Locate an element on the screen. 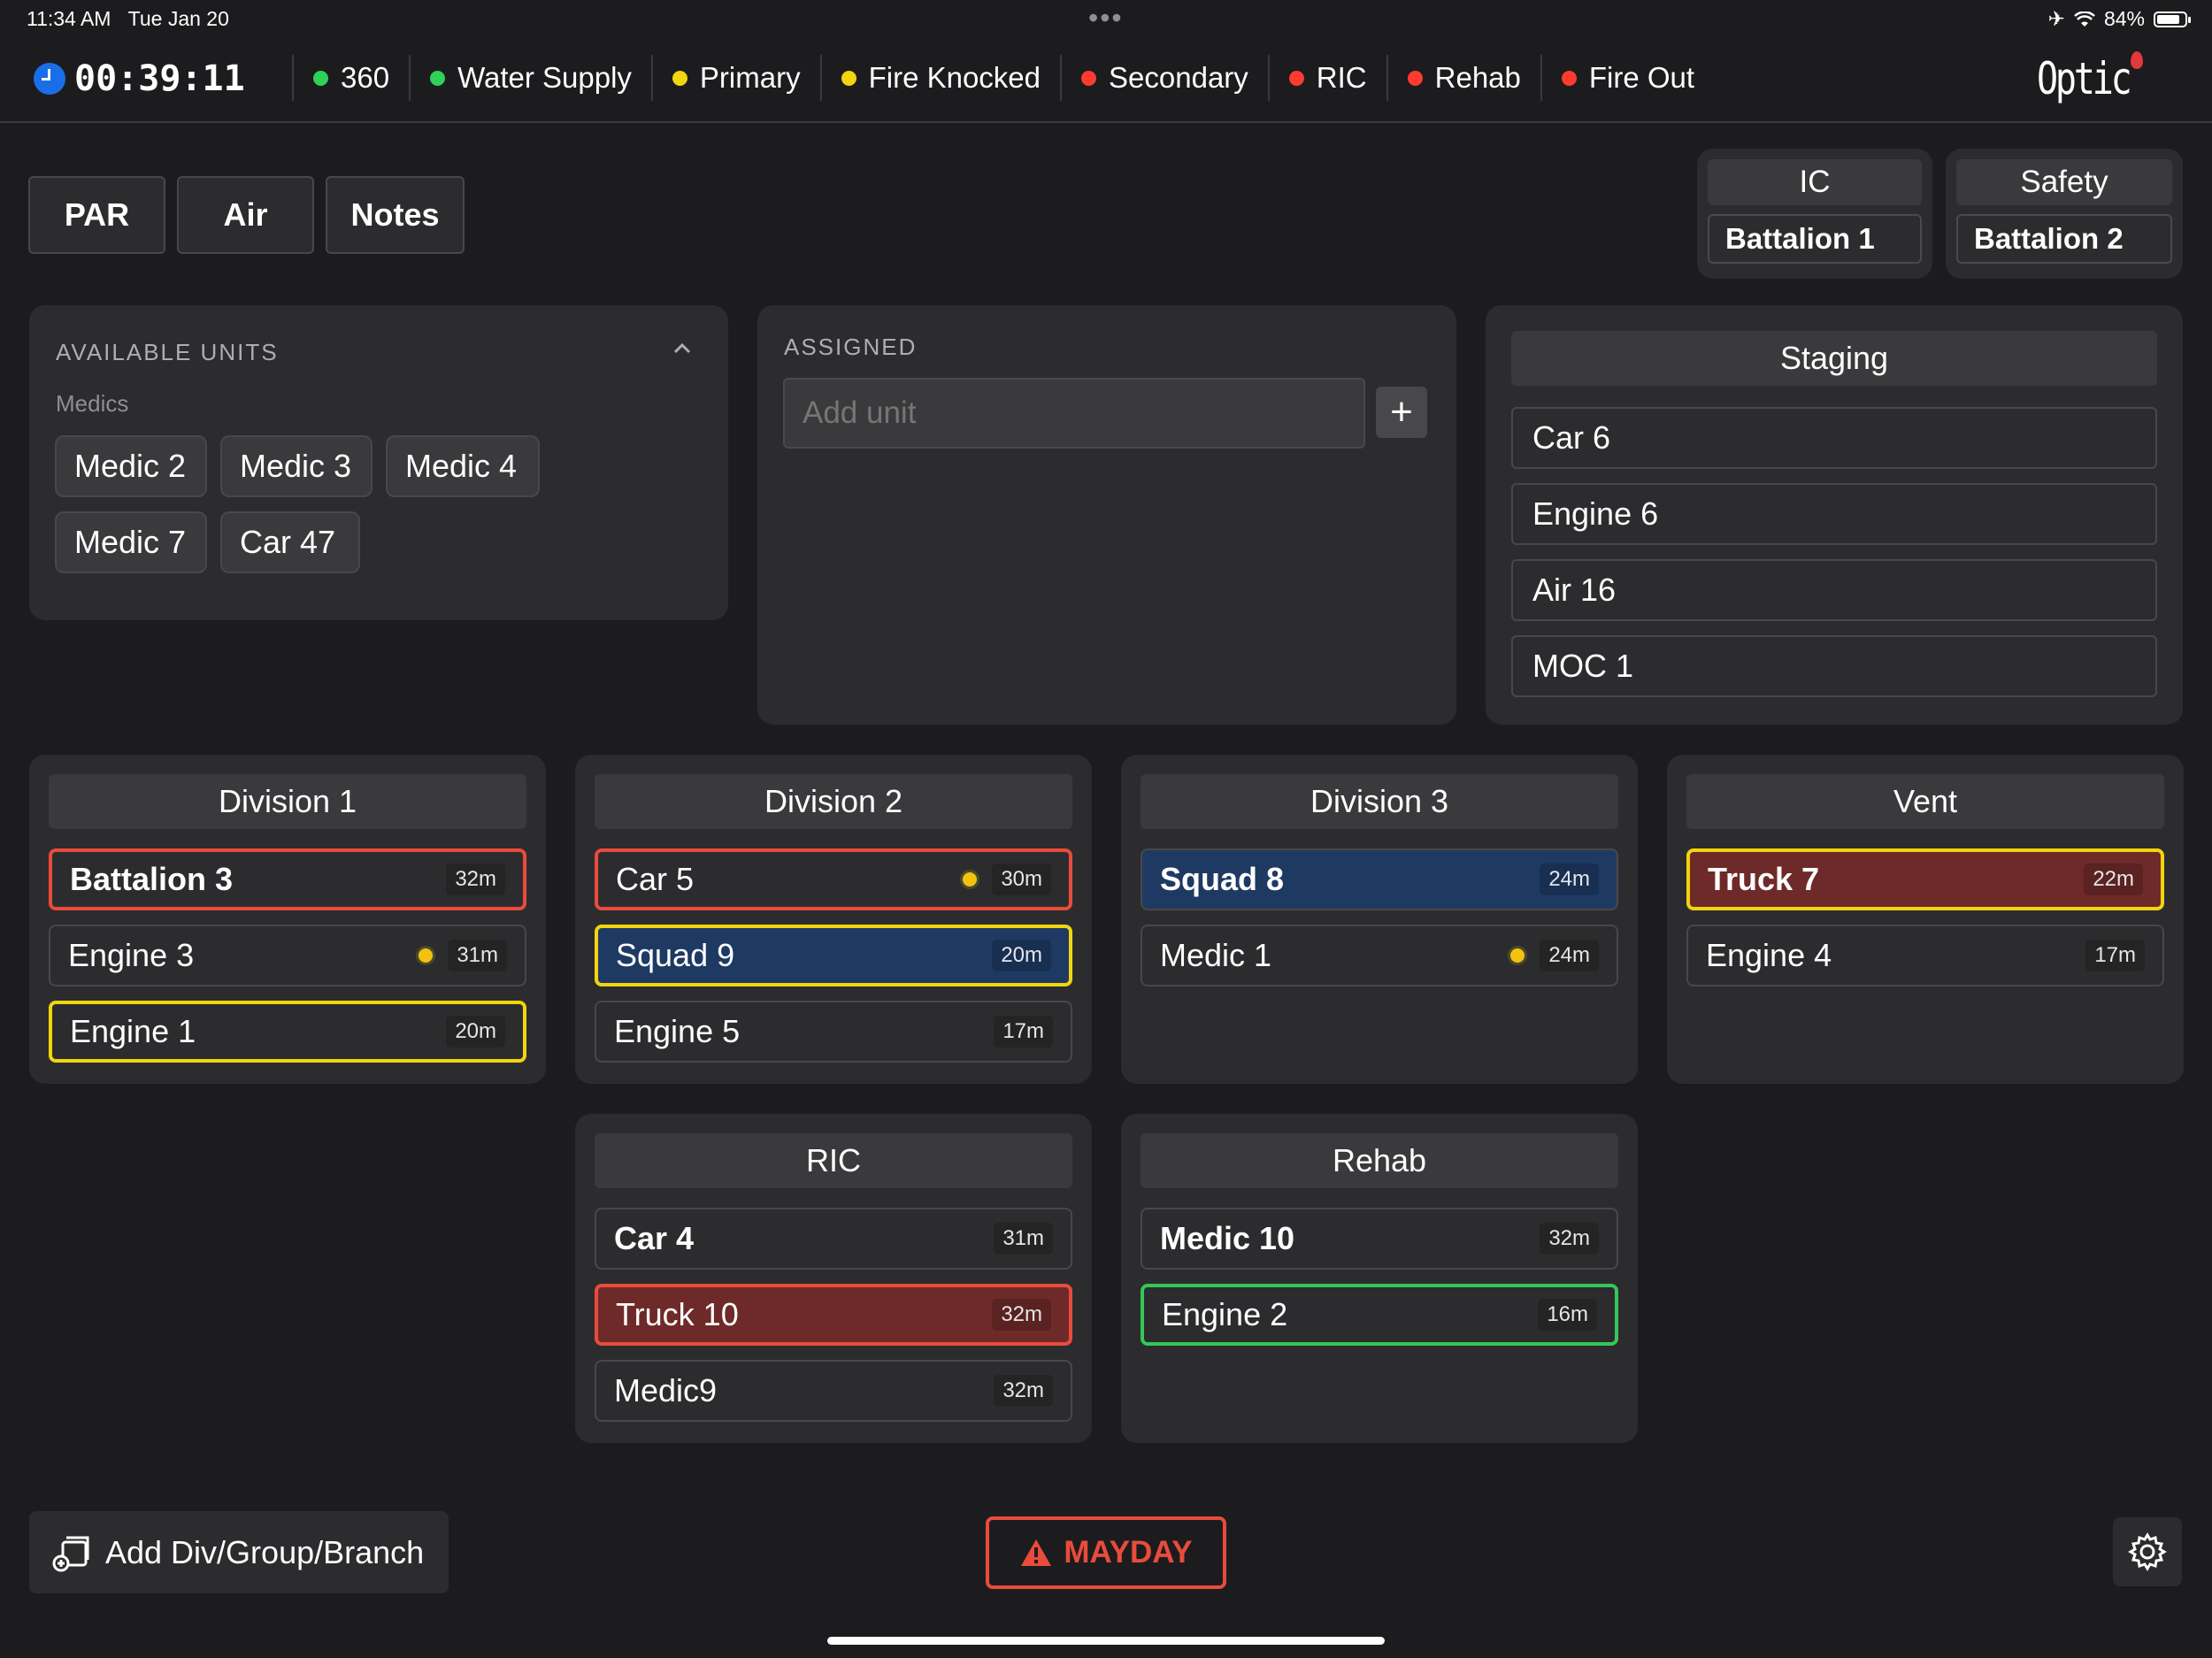 The height and width of the screenshot is (1658, 2212). unit-name: Car 4 is located at coordinates (655, 1238).